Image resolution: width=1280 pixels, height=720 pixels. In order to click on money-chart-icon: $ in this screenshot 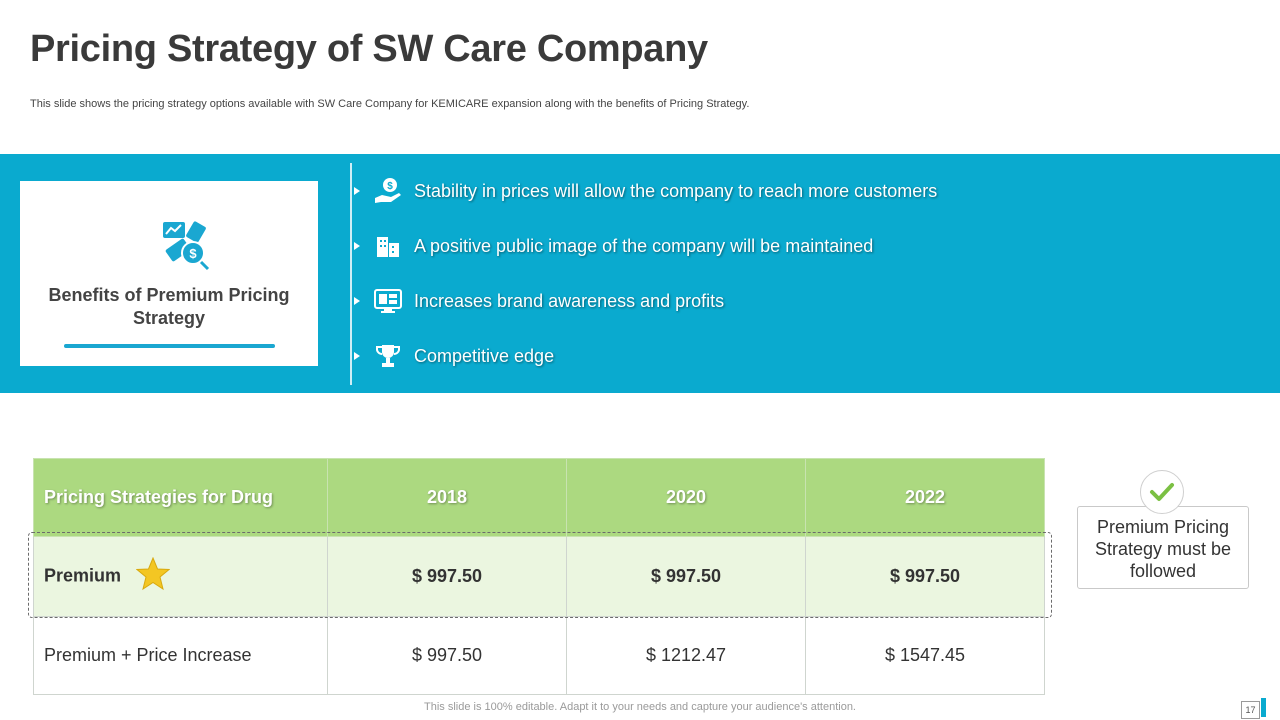, I will do `click(187, 247)`.